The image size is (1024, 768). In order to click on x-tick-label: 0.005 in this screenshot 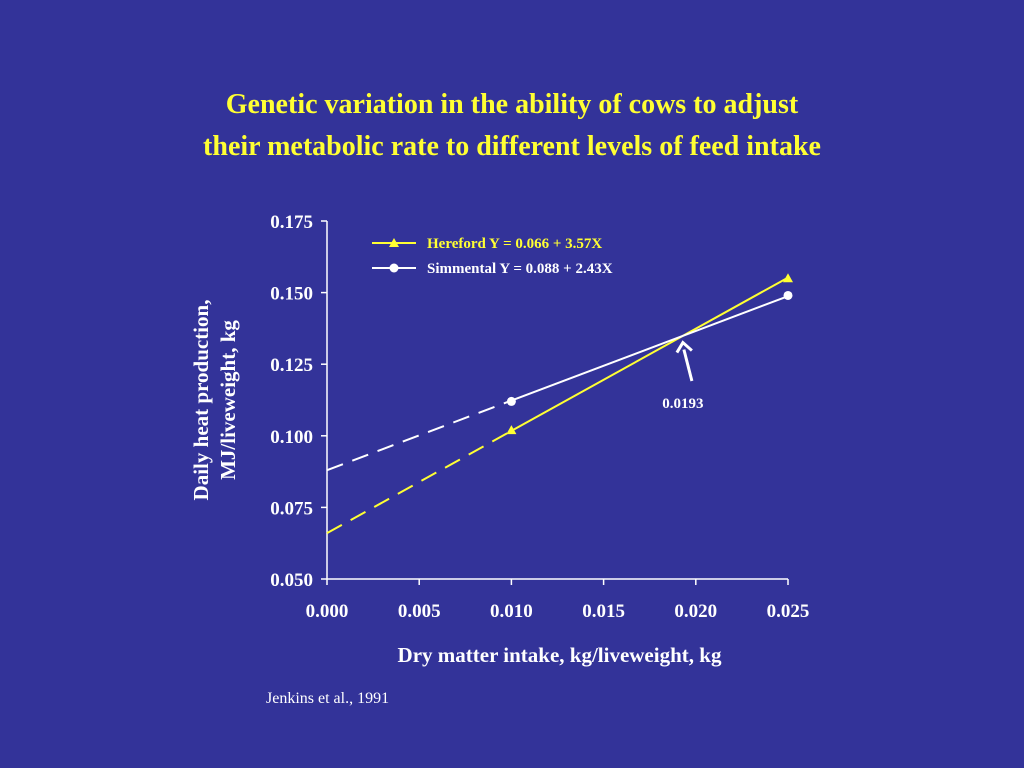, I will do `click(419, 611)`.